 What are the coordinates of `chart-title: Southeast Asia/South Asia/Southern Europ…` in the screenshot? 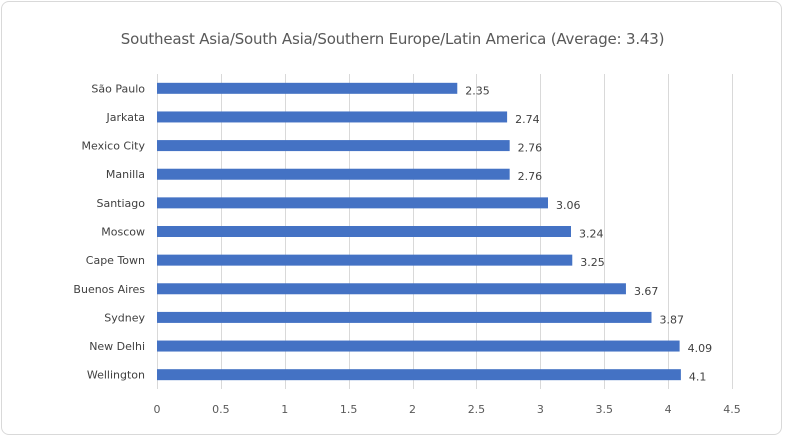 It's located at (392, 39).